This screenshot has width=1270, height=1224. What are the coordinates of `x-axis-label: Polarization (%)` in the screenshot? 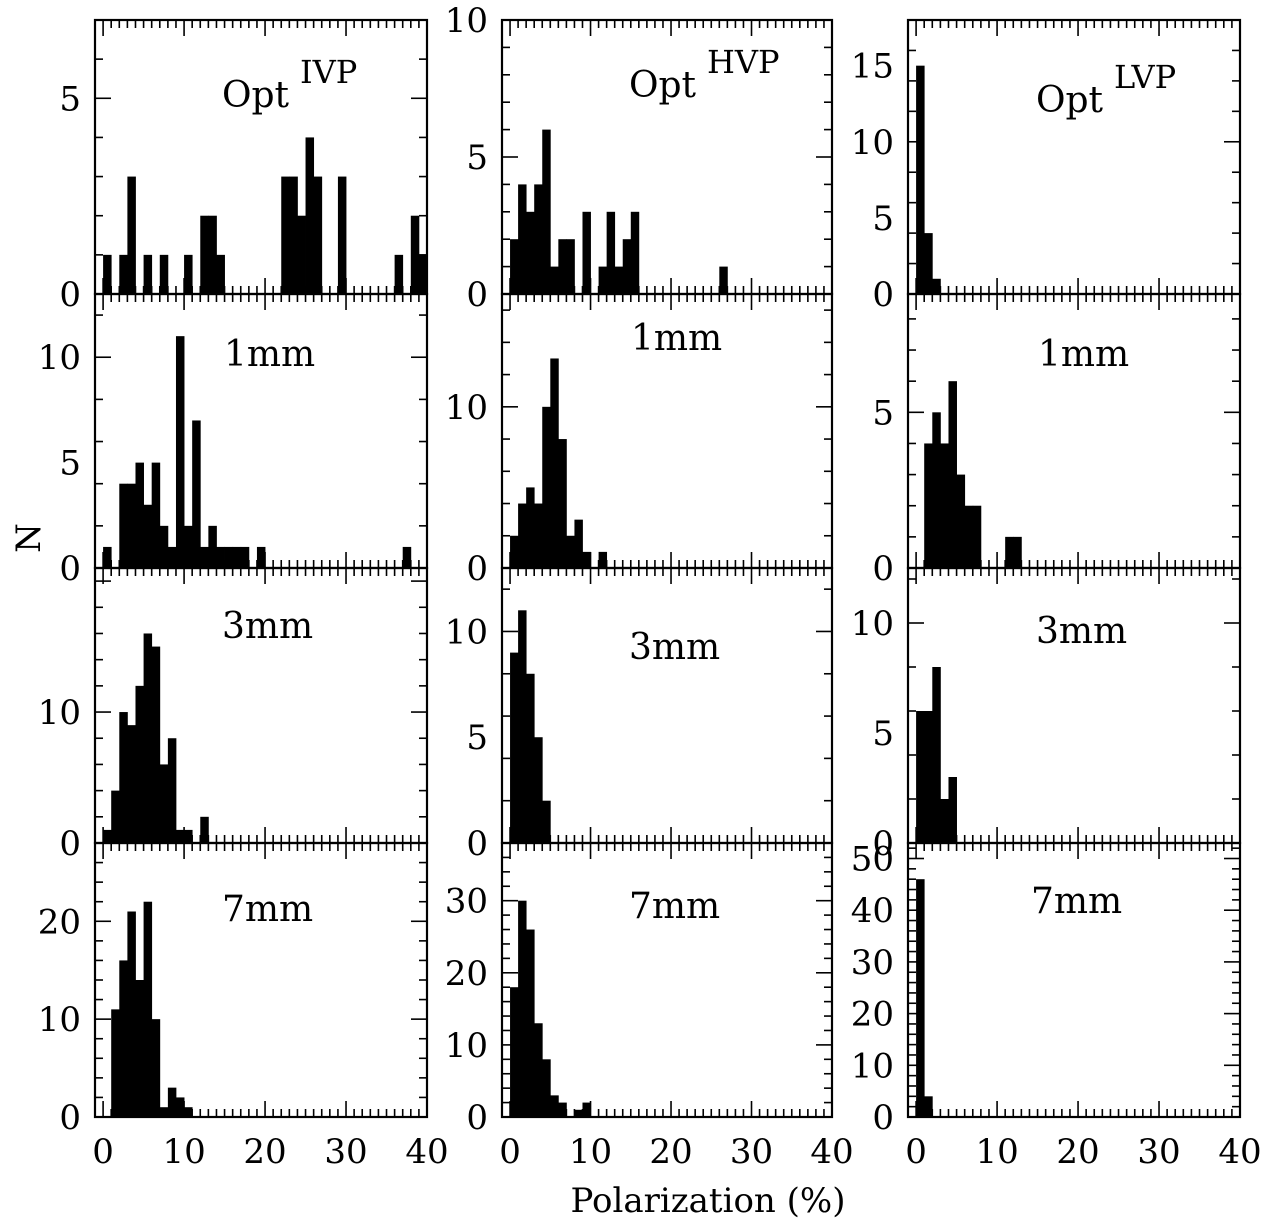 It's located at (708, 1201).